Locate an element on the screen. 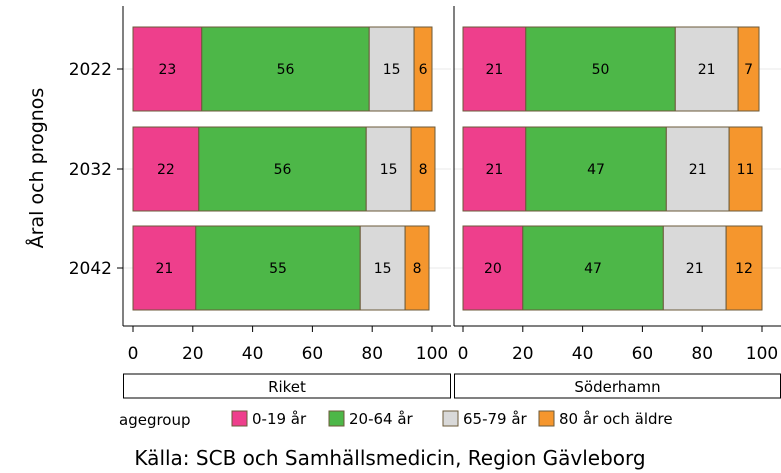 This screenshot has height=473, width=781. bar-segment-riket-2042-65-79-år is located at coordinates (382, 268).